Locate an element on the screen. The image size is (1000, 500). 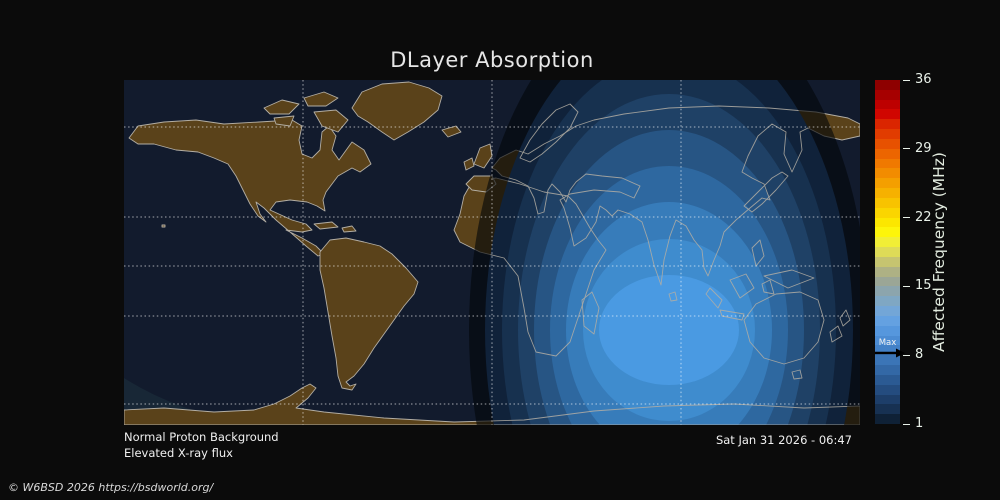
map-timestamp: Sat Jan 31 2026 - 06:47 is located at coordinates (783, 440).